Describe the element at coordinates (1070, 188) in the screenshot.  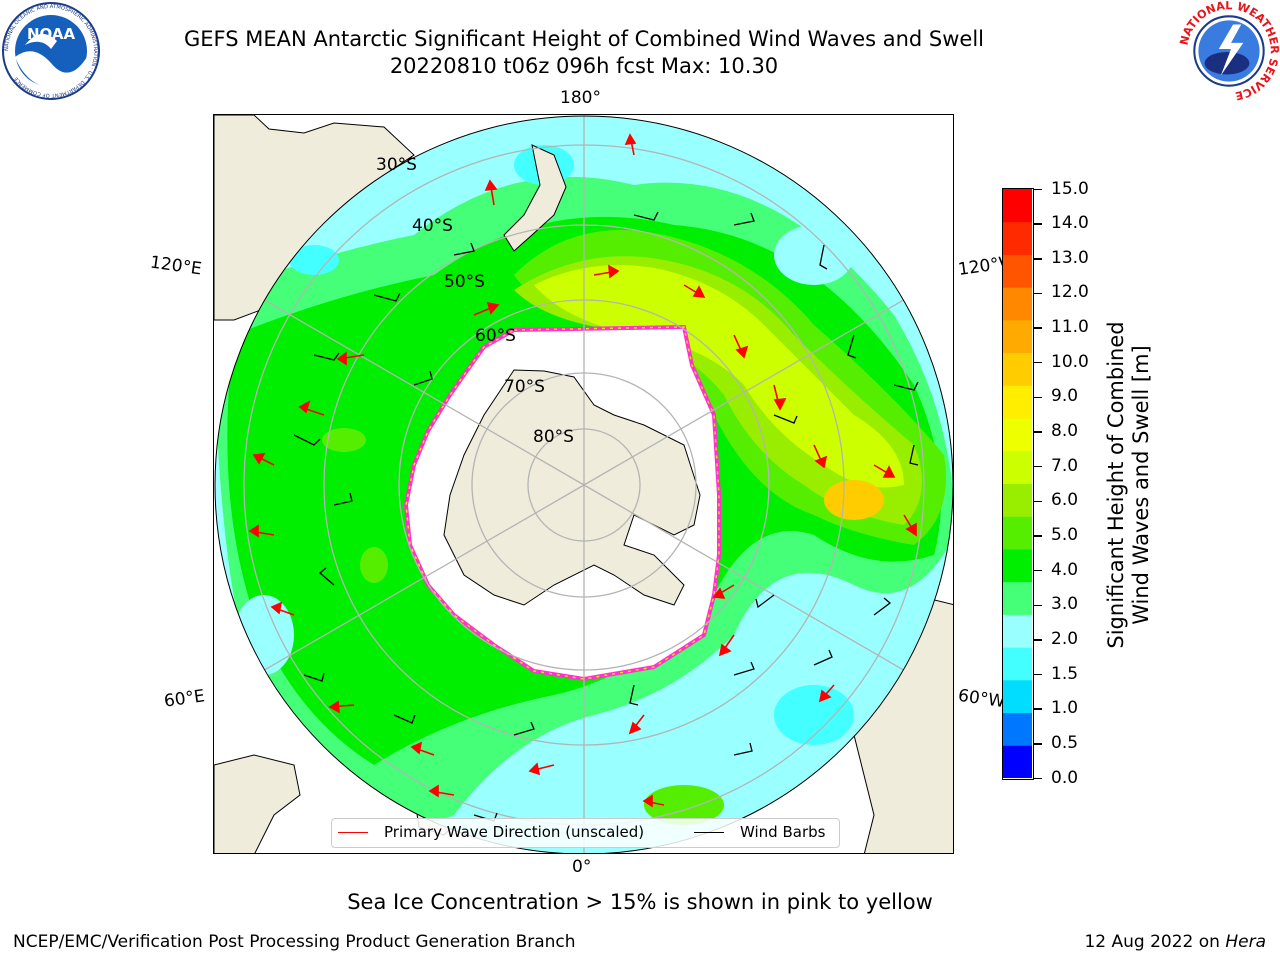
I see `colorbar-tick-label: 15.0` at that location.